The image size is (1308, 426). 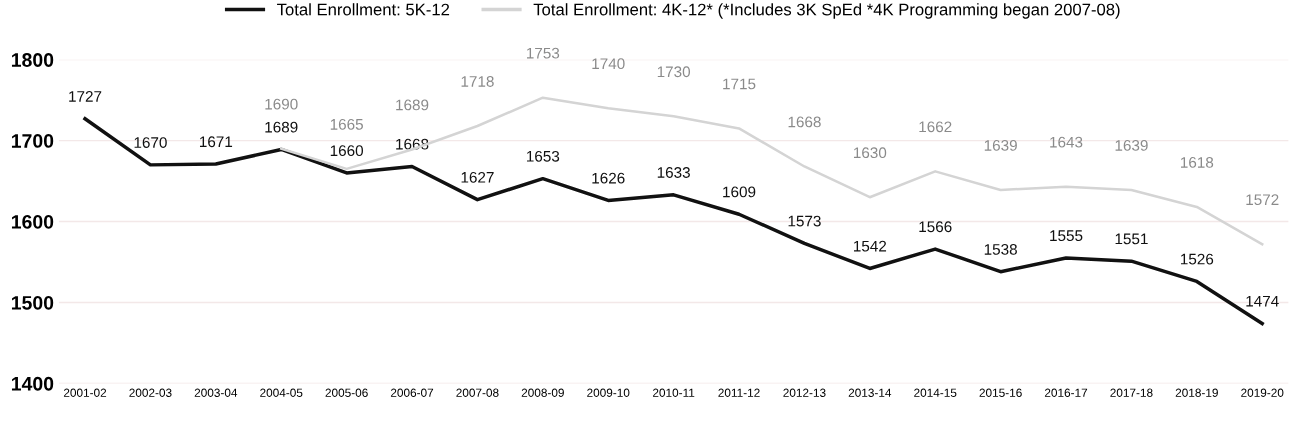 I want to click on x-tick-label: 2008-09, so click(x=542, y=392).